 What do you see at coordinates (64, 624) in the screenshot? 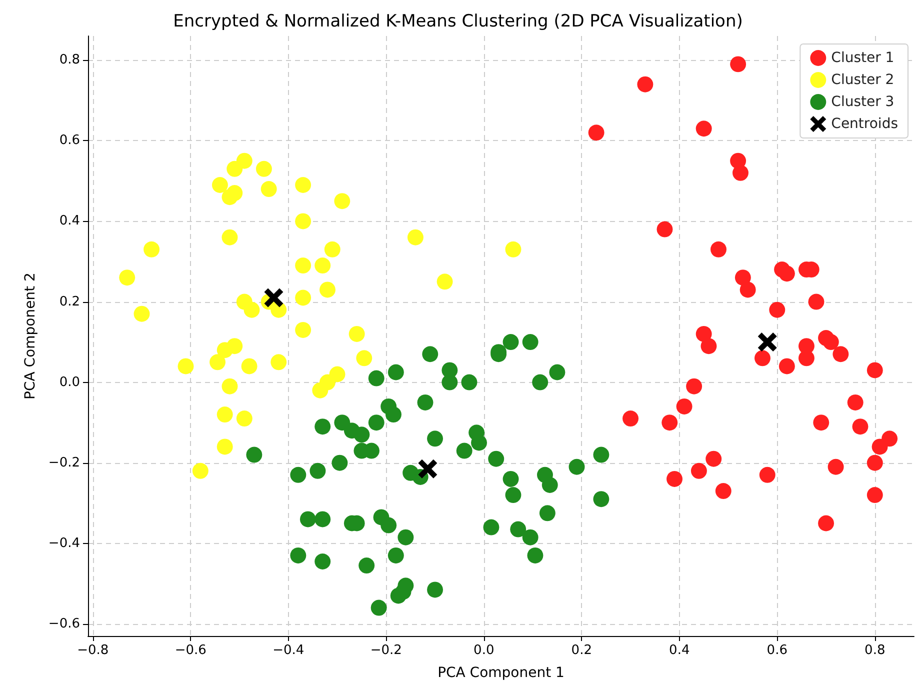
I see `y-tick-label: −0.6` at bounding box center [64, 624].